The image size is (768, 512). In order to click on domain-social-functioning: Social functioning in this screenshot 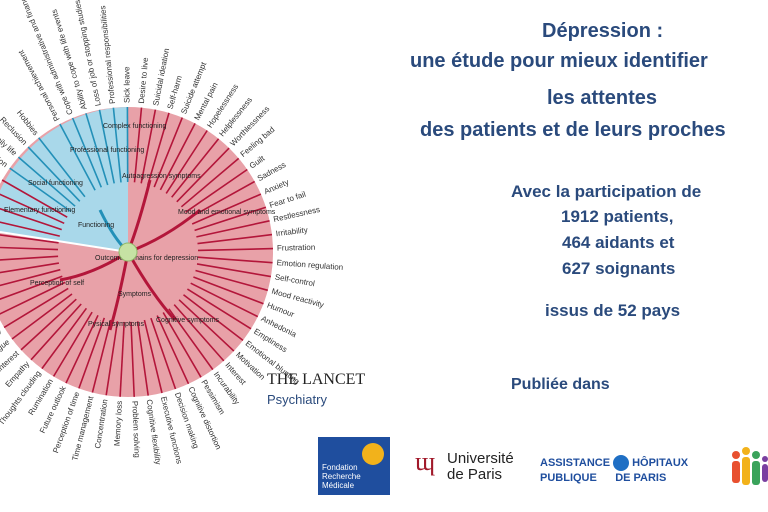, I will do `click(55, 183)`.